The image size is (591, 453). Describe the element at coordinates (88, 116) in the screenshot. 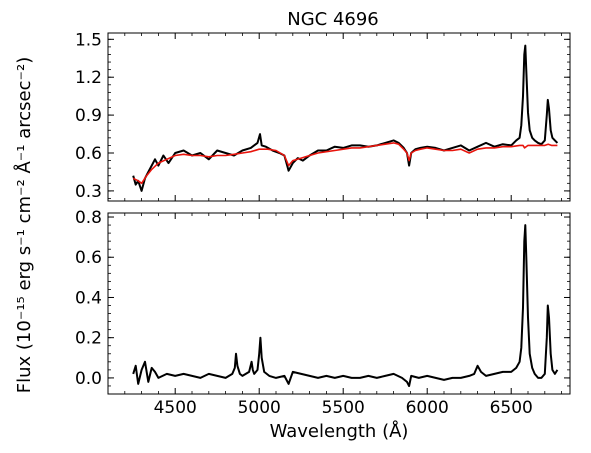

I see `top-y-tick-label: 0.9` at that location.